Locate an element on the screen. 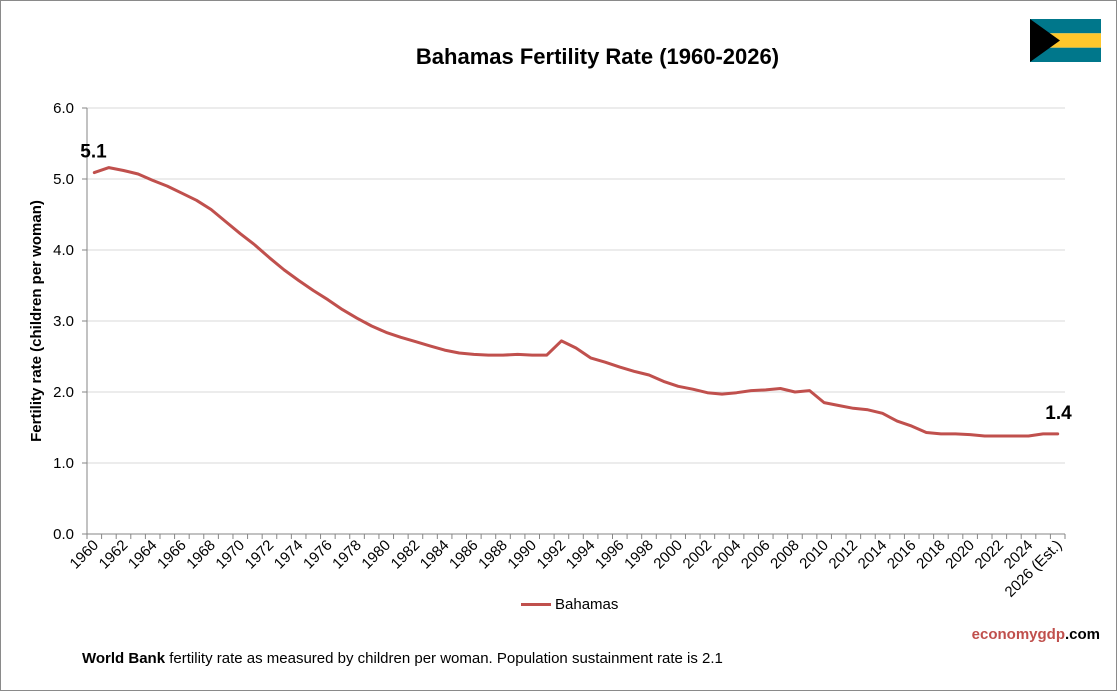 The image size is (1117, 691). x-tick-label: 2018 is located at coordinates (931, 555).